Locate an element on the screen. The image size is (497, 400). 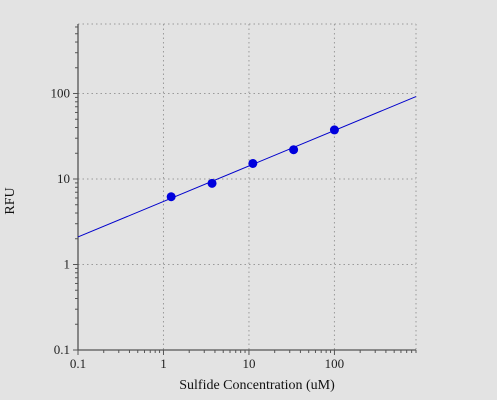
y-tick-label: 1 is located at coordinates (67, 264).